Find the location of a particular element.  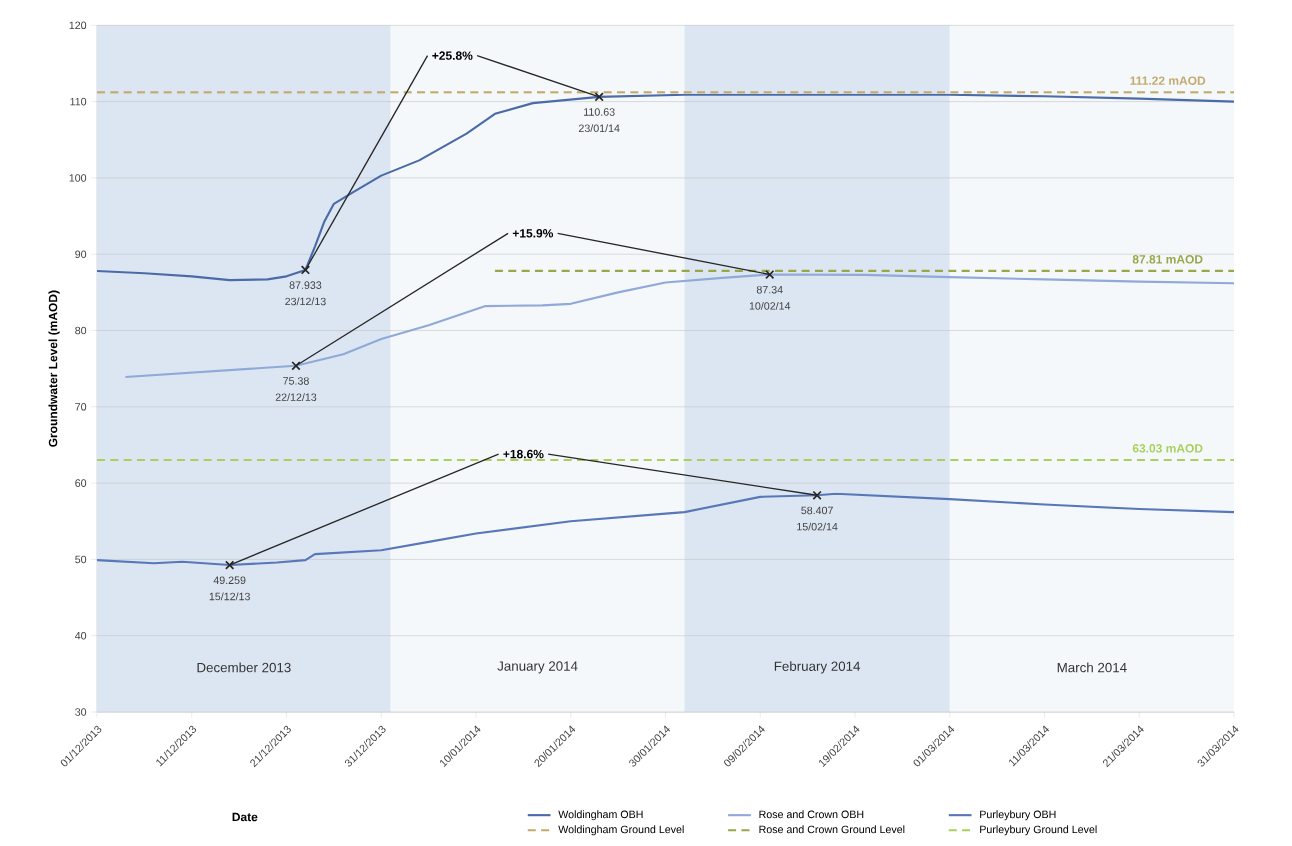

y-tick-label: 80 is located at coordinates (81, 330).